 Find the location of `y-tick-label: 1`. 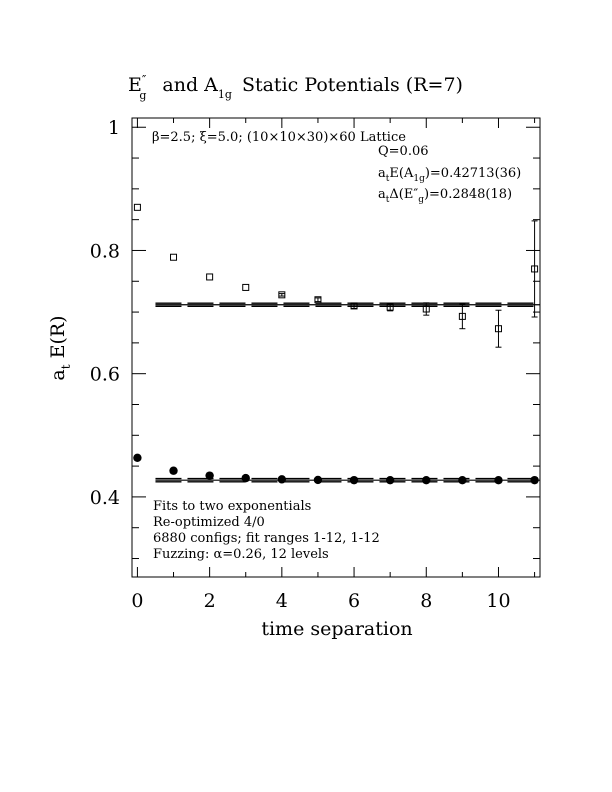

y-tick-label: 1 is located at coordinates (114, 128).